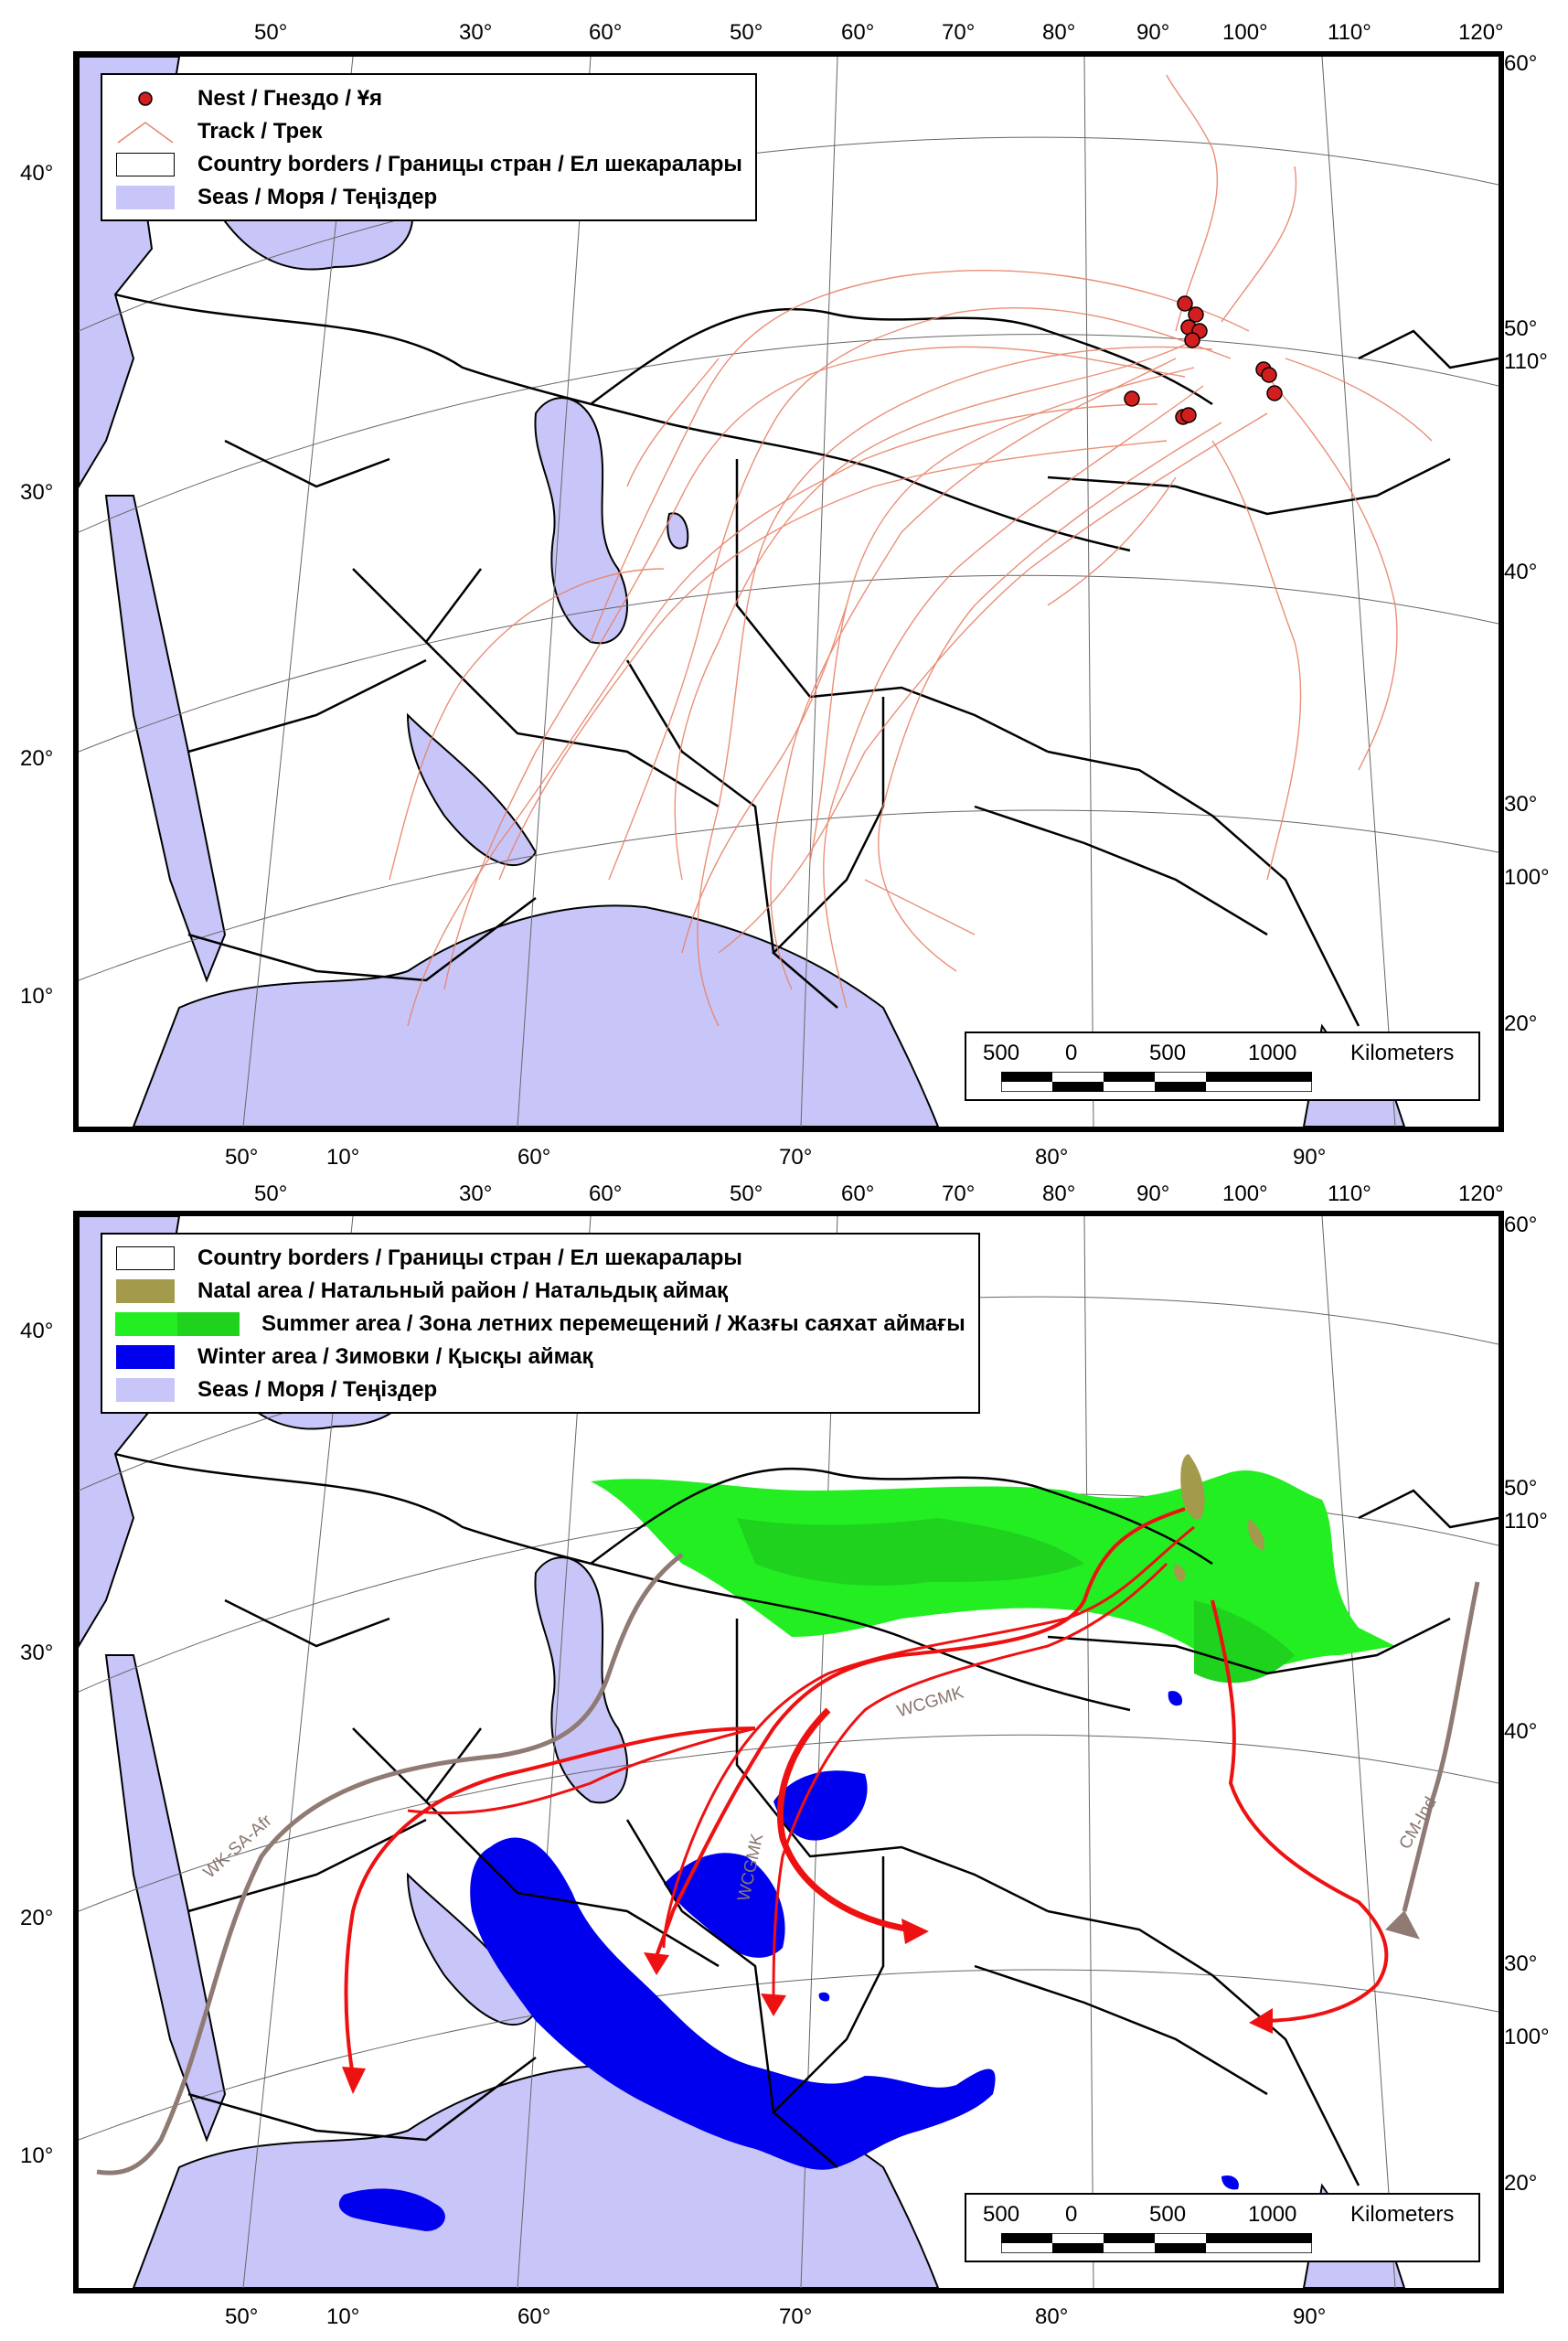 Image resolution: width=1568 pixels, height=2341 pixels. What do you see at coordinates (1521, 329) in the screenshot?
I see `top-map-right-label: 50°` at bounding box center [1521, 329].